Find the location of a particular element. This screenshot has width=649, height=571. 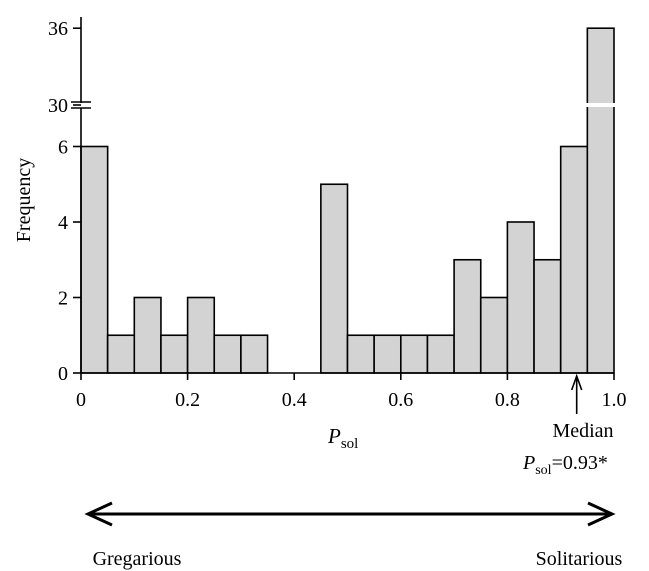

scale-arrow-left-head is located at coordinates (98, 514).